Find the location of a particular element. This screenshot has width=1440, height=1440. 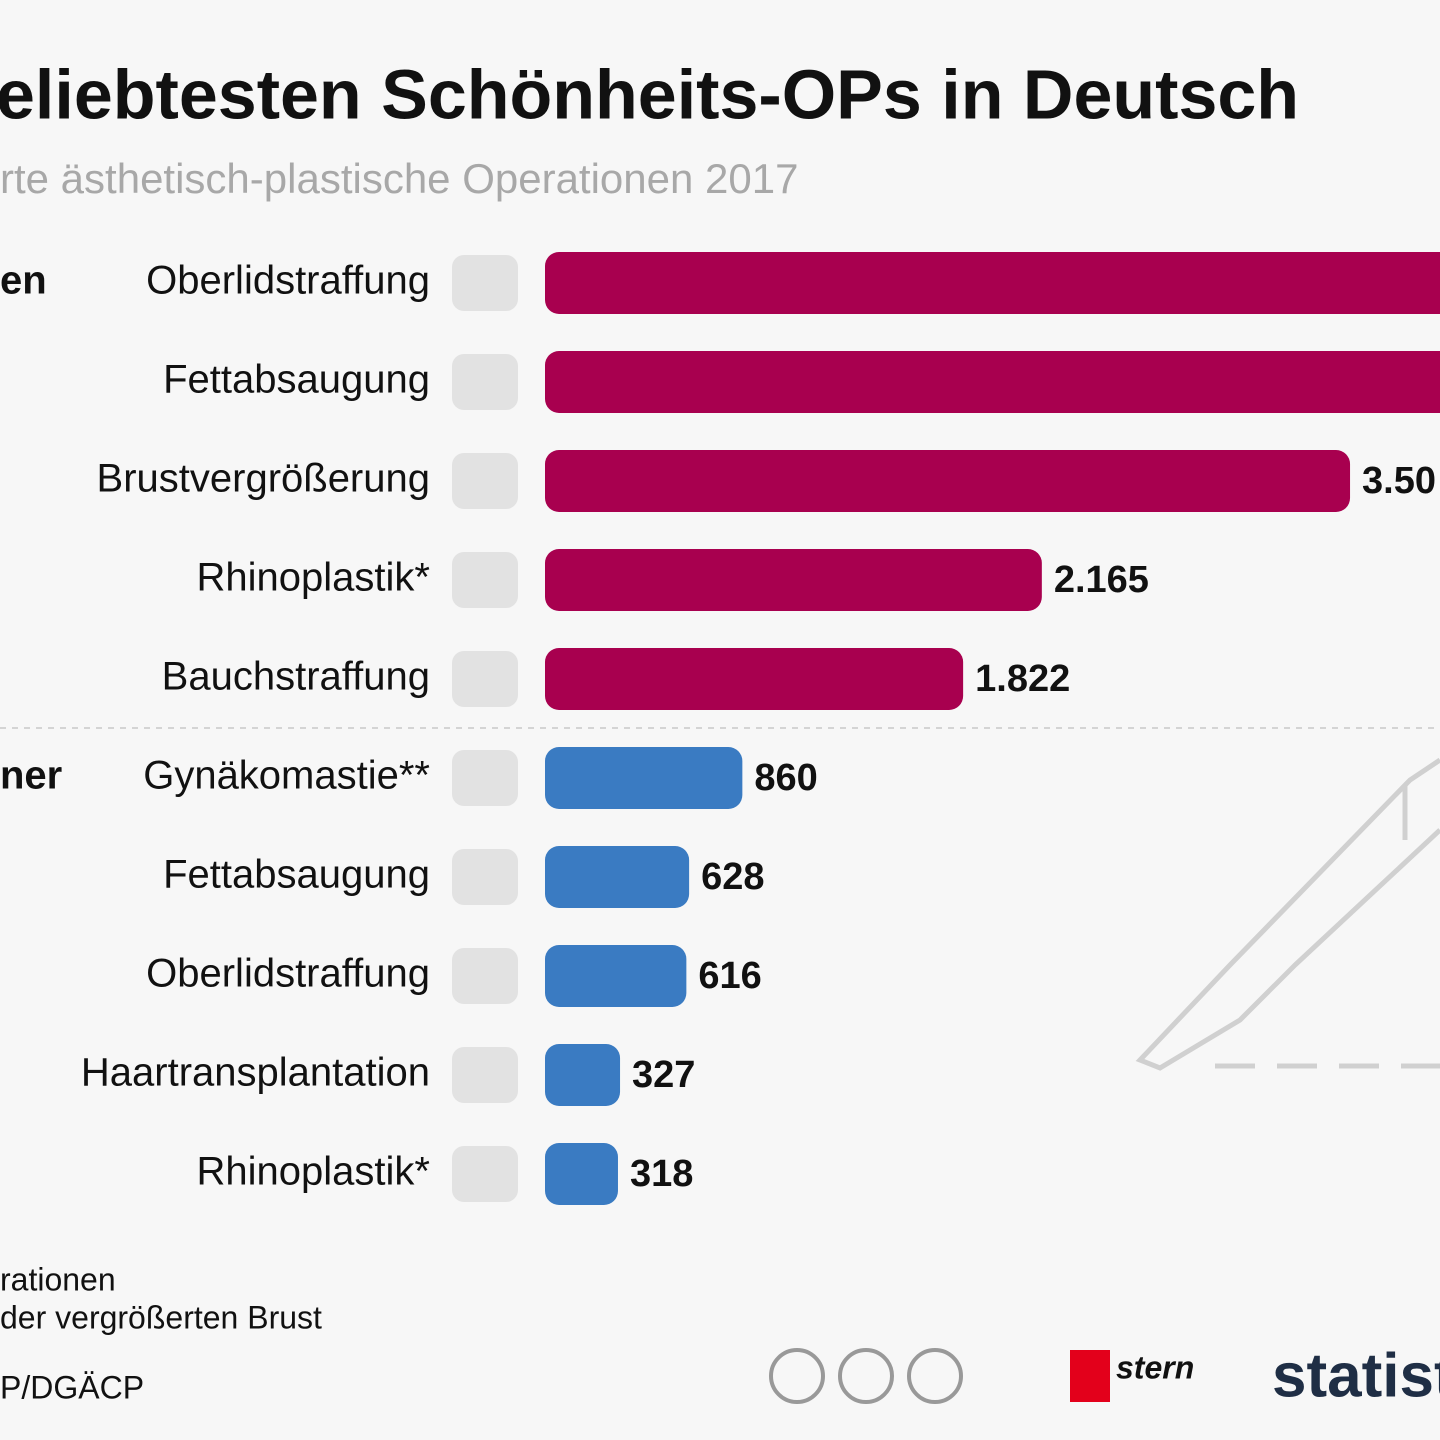

group-label: en is located at coordinates (23, 281).